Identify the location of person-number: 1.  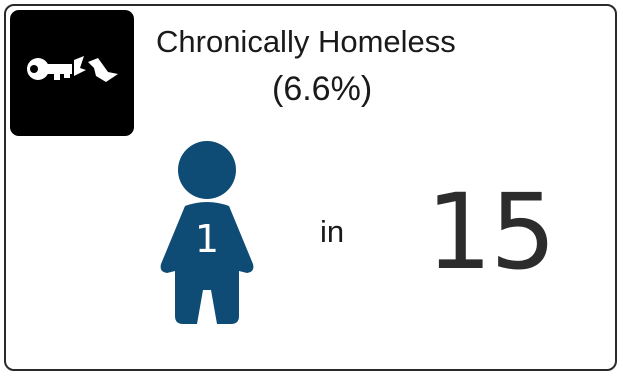
(207, 239).